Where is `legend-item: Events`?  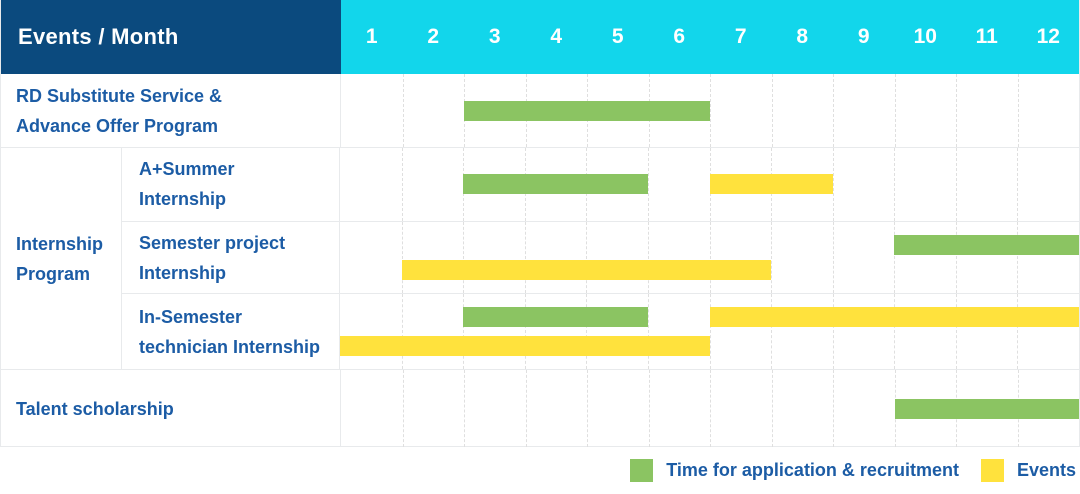 legend-item: Events is located at coordinates (1028, 470).